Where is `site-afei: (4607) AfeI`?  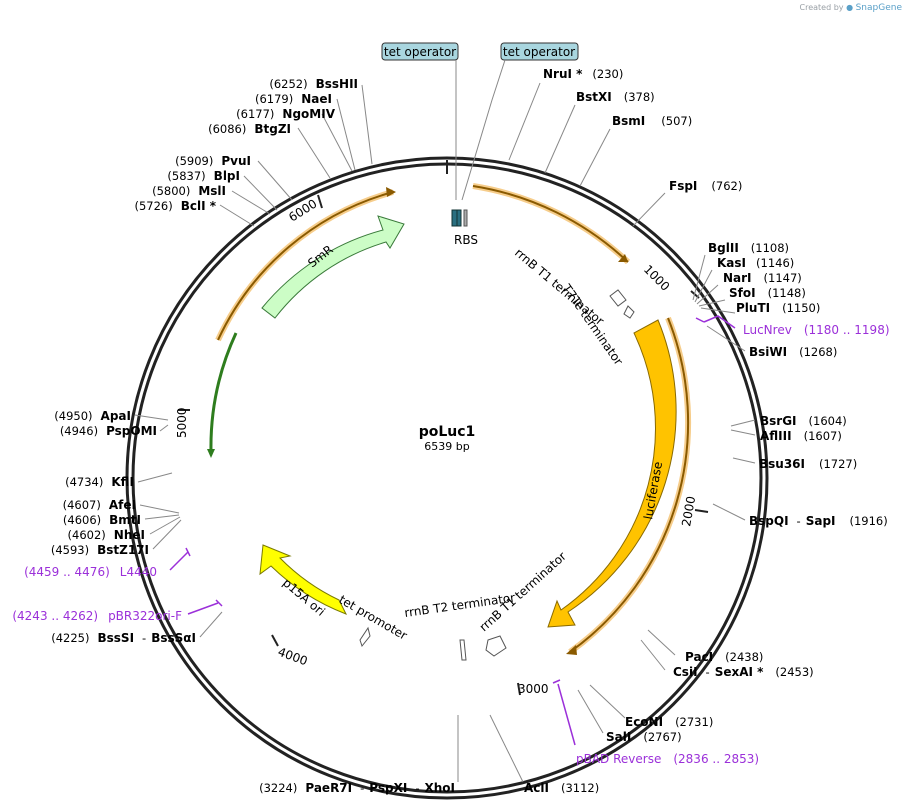 site-afei: (4607) AfeI is located at coordinates (99, 505).